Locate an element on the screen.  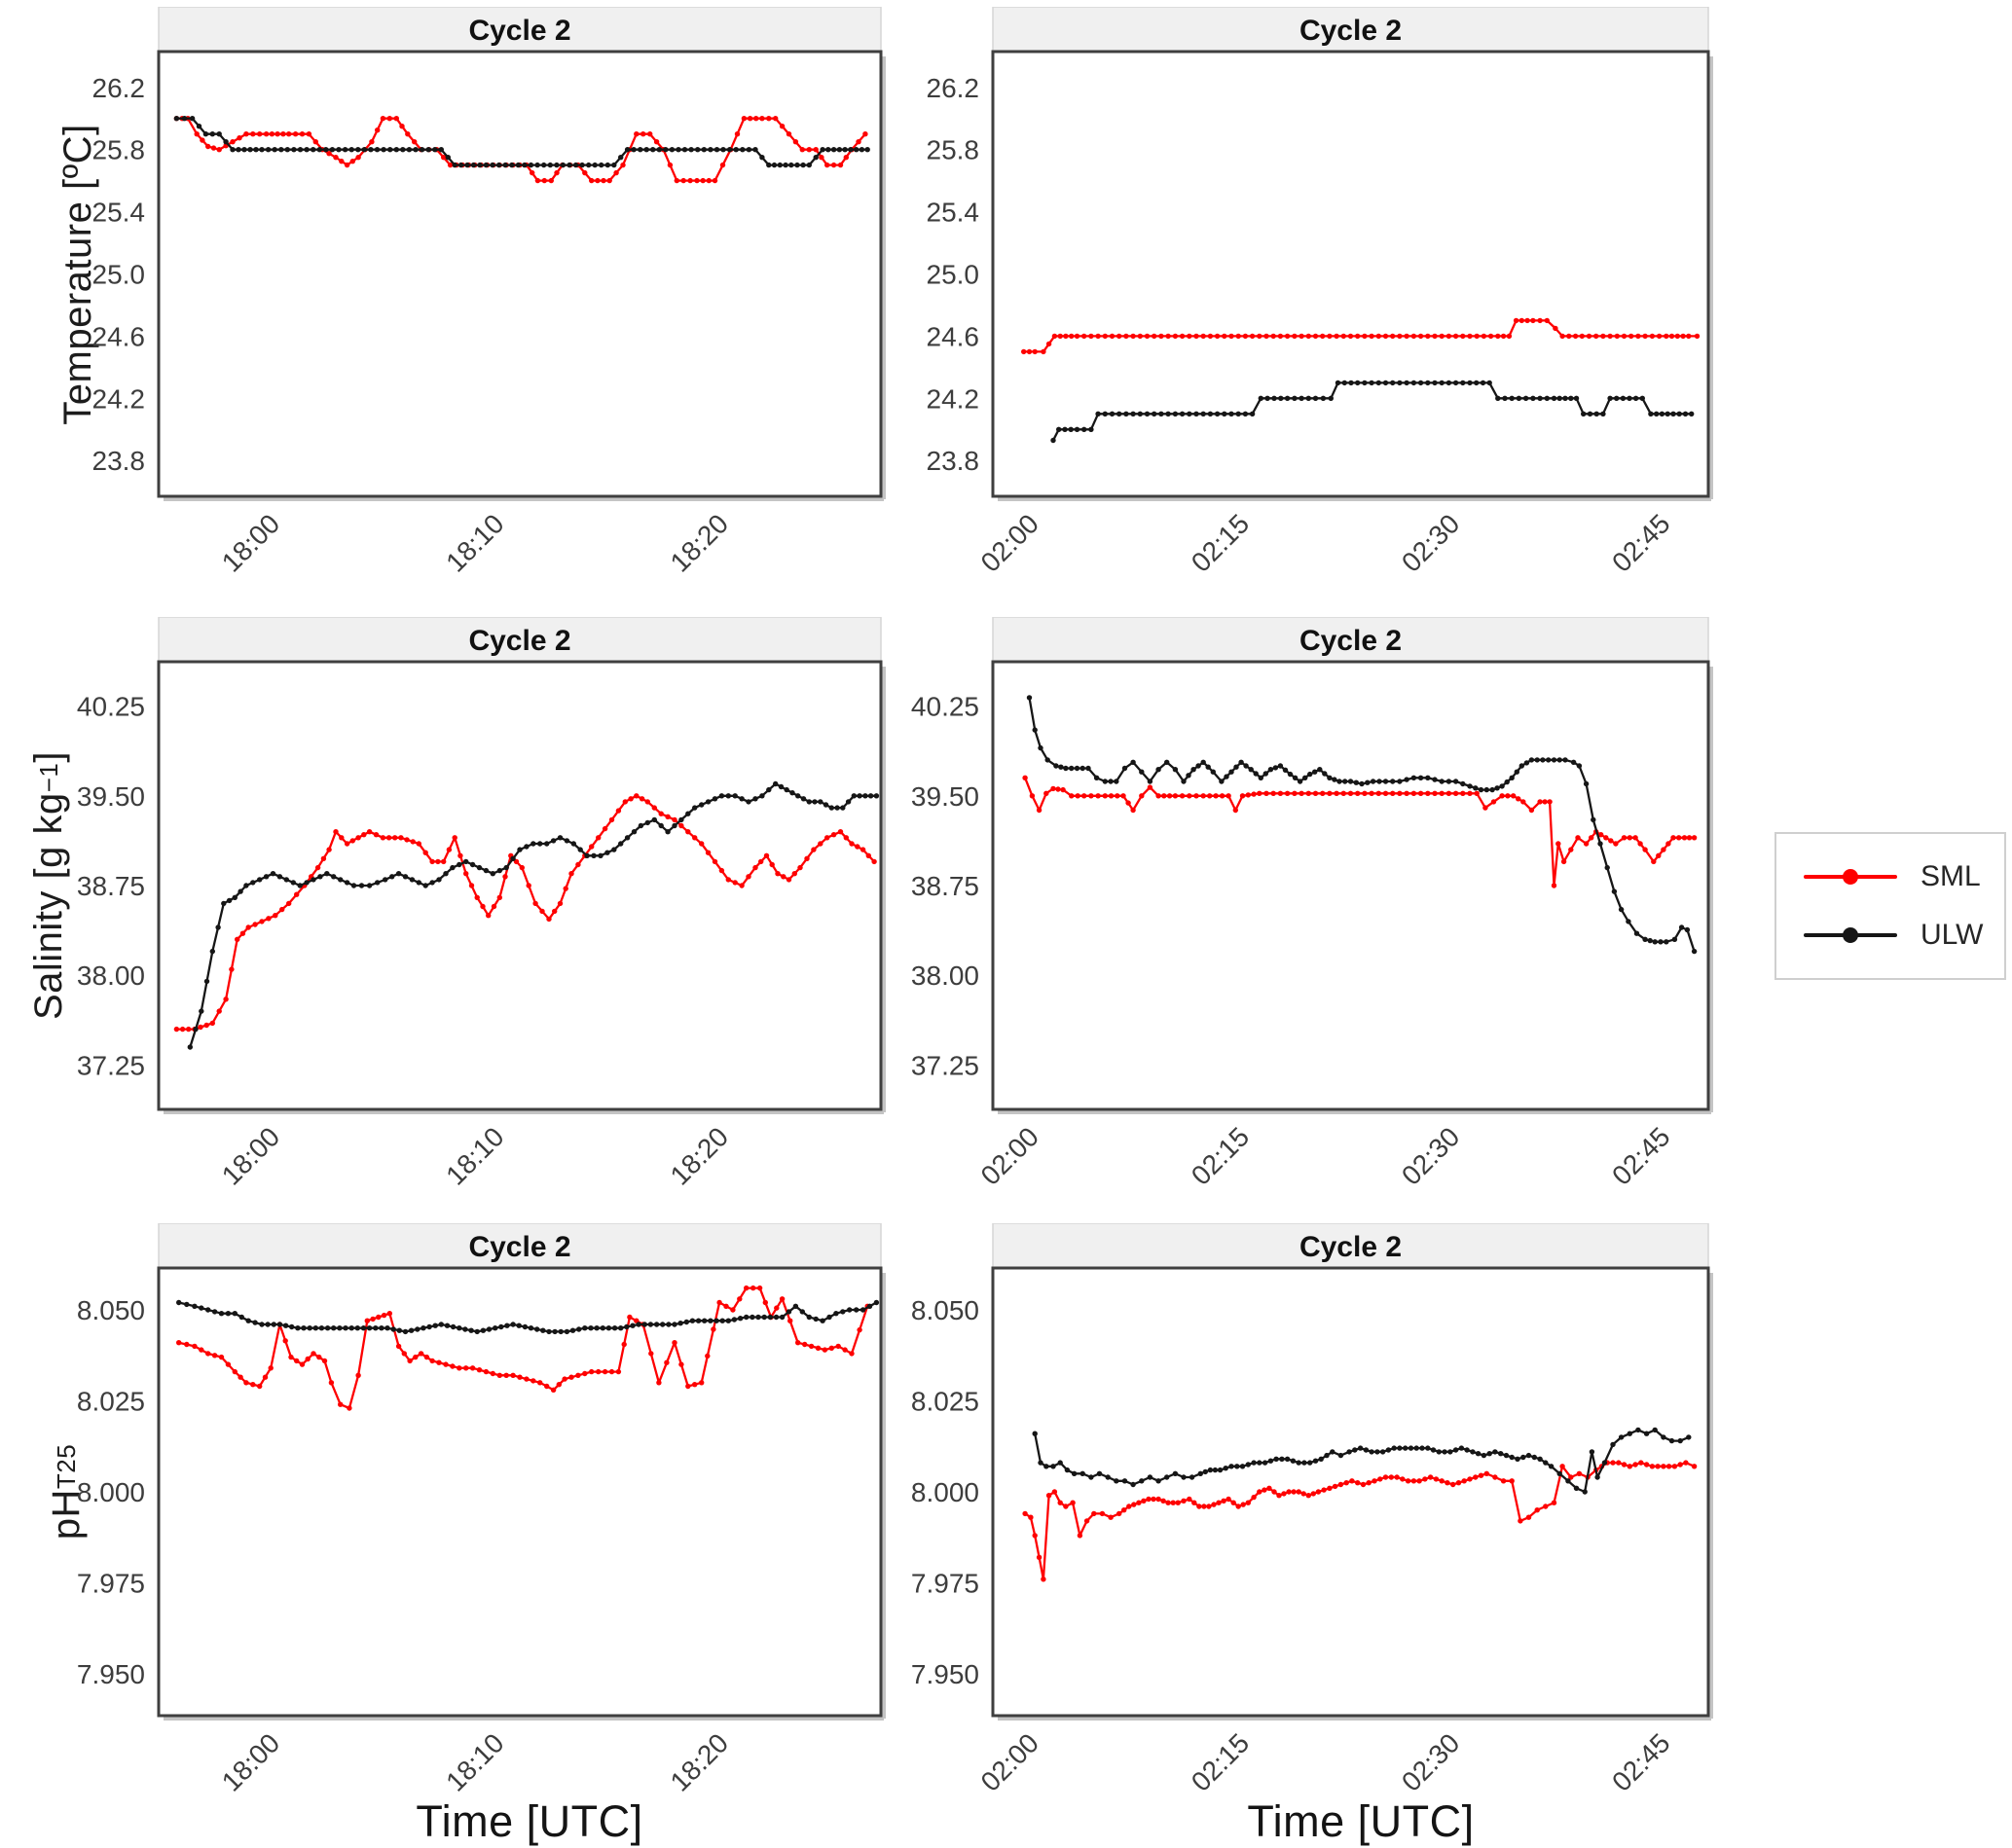
x-tick-label: 18:10 is located at coordinates (475, 542).